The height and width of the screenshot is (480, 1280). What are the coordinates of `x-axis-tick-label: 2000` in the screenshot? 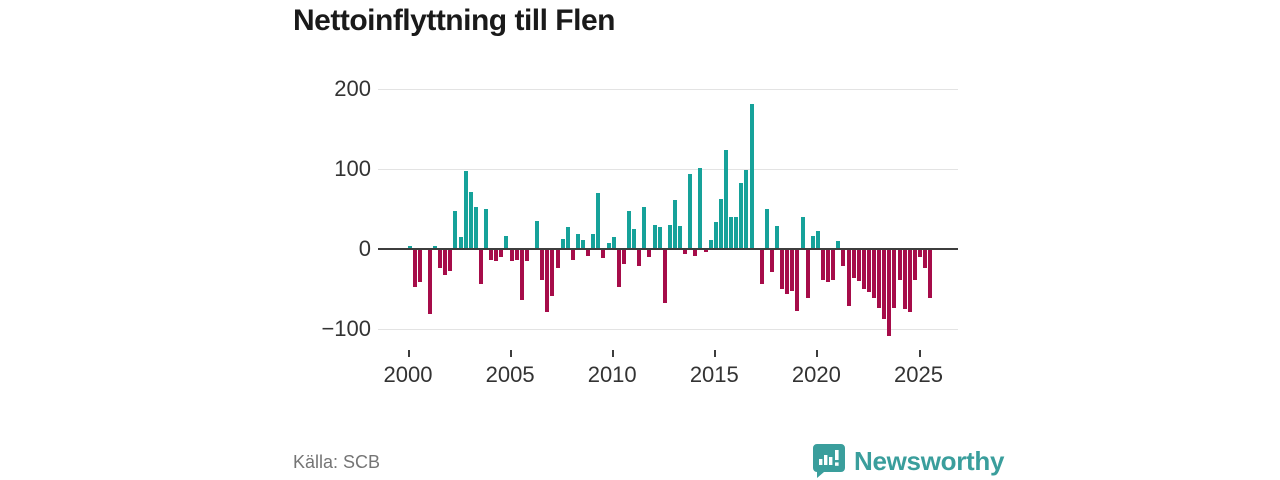 It's located at (408, 374).